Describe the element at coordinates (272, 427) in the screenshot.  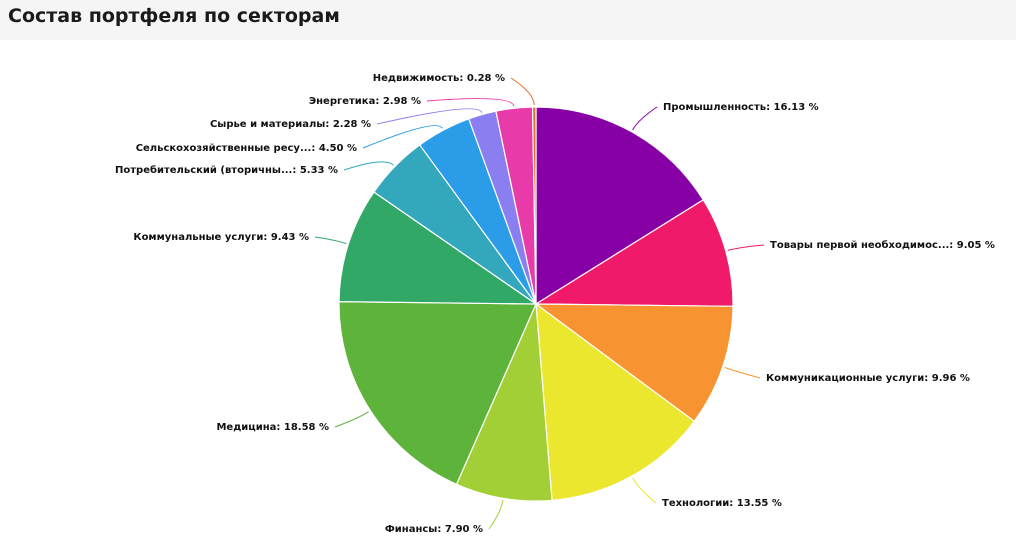
I see `slice-label: Медицина: 18.58 %` at that location.